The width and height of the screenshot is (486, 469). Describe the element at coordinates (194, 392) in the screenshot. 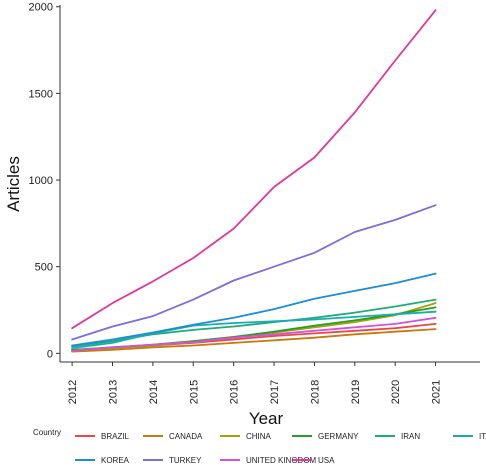

I see `x-tick-label: 2015` at that location.